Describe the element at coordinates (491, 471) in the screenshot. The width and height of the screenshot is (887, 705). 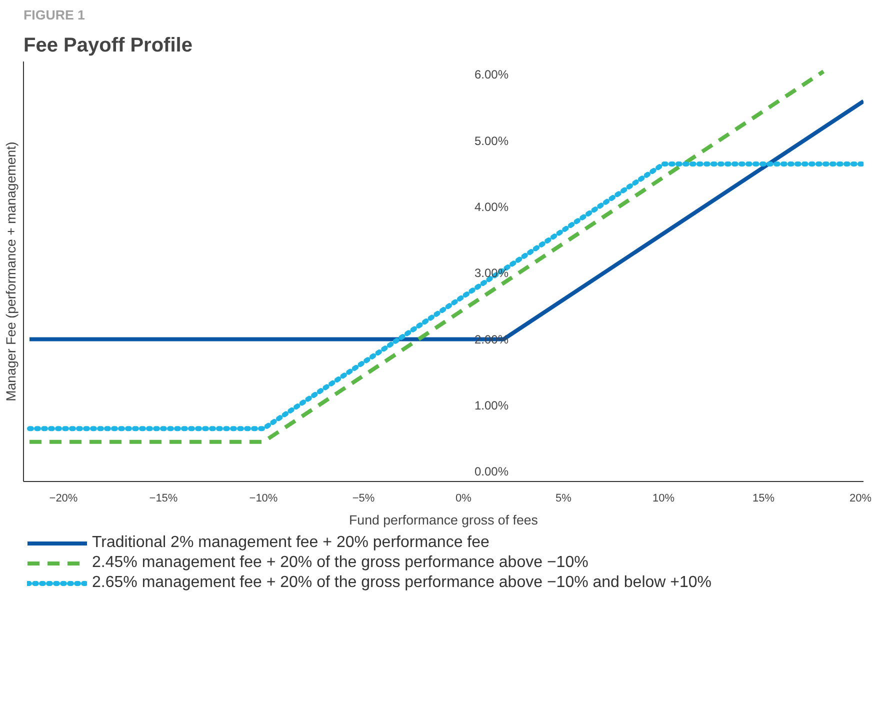
I see `y-tick-label: 0.00%` at that location.